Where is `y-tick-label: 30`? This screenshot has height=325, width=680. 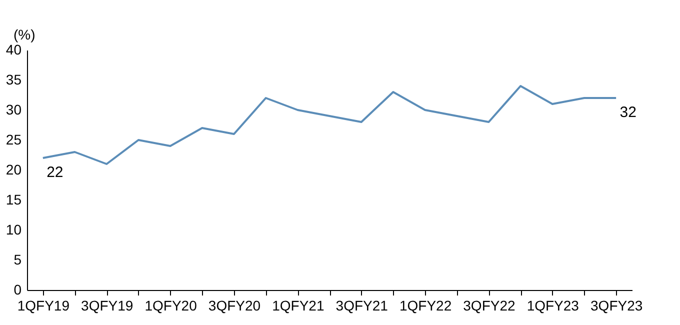
y-tick-label: 30 is located at coordinates (14, 110).